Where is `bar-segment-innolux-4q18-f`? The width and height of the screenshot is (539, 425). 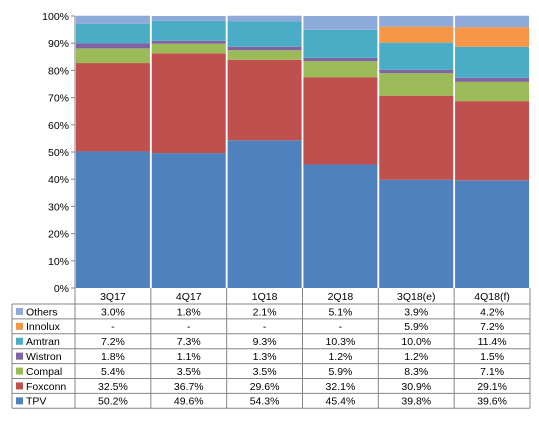 bar-segment-innolux-4q18-f is located at coordinates (492, 37).